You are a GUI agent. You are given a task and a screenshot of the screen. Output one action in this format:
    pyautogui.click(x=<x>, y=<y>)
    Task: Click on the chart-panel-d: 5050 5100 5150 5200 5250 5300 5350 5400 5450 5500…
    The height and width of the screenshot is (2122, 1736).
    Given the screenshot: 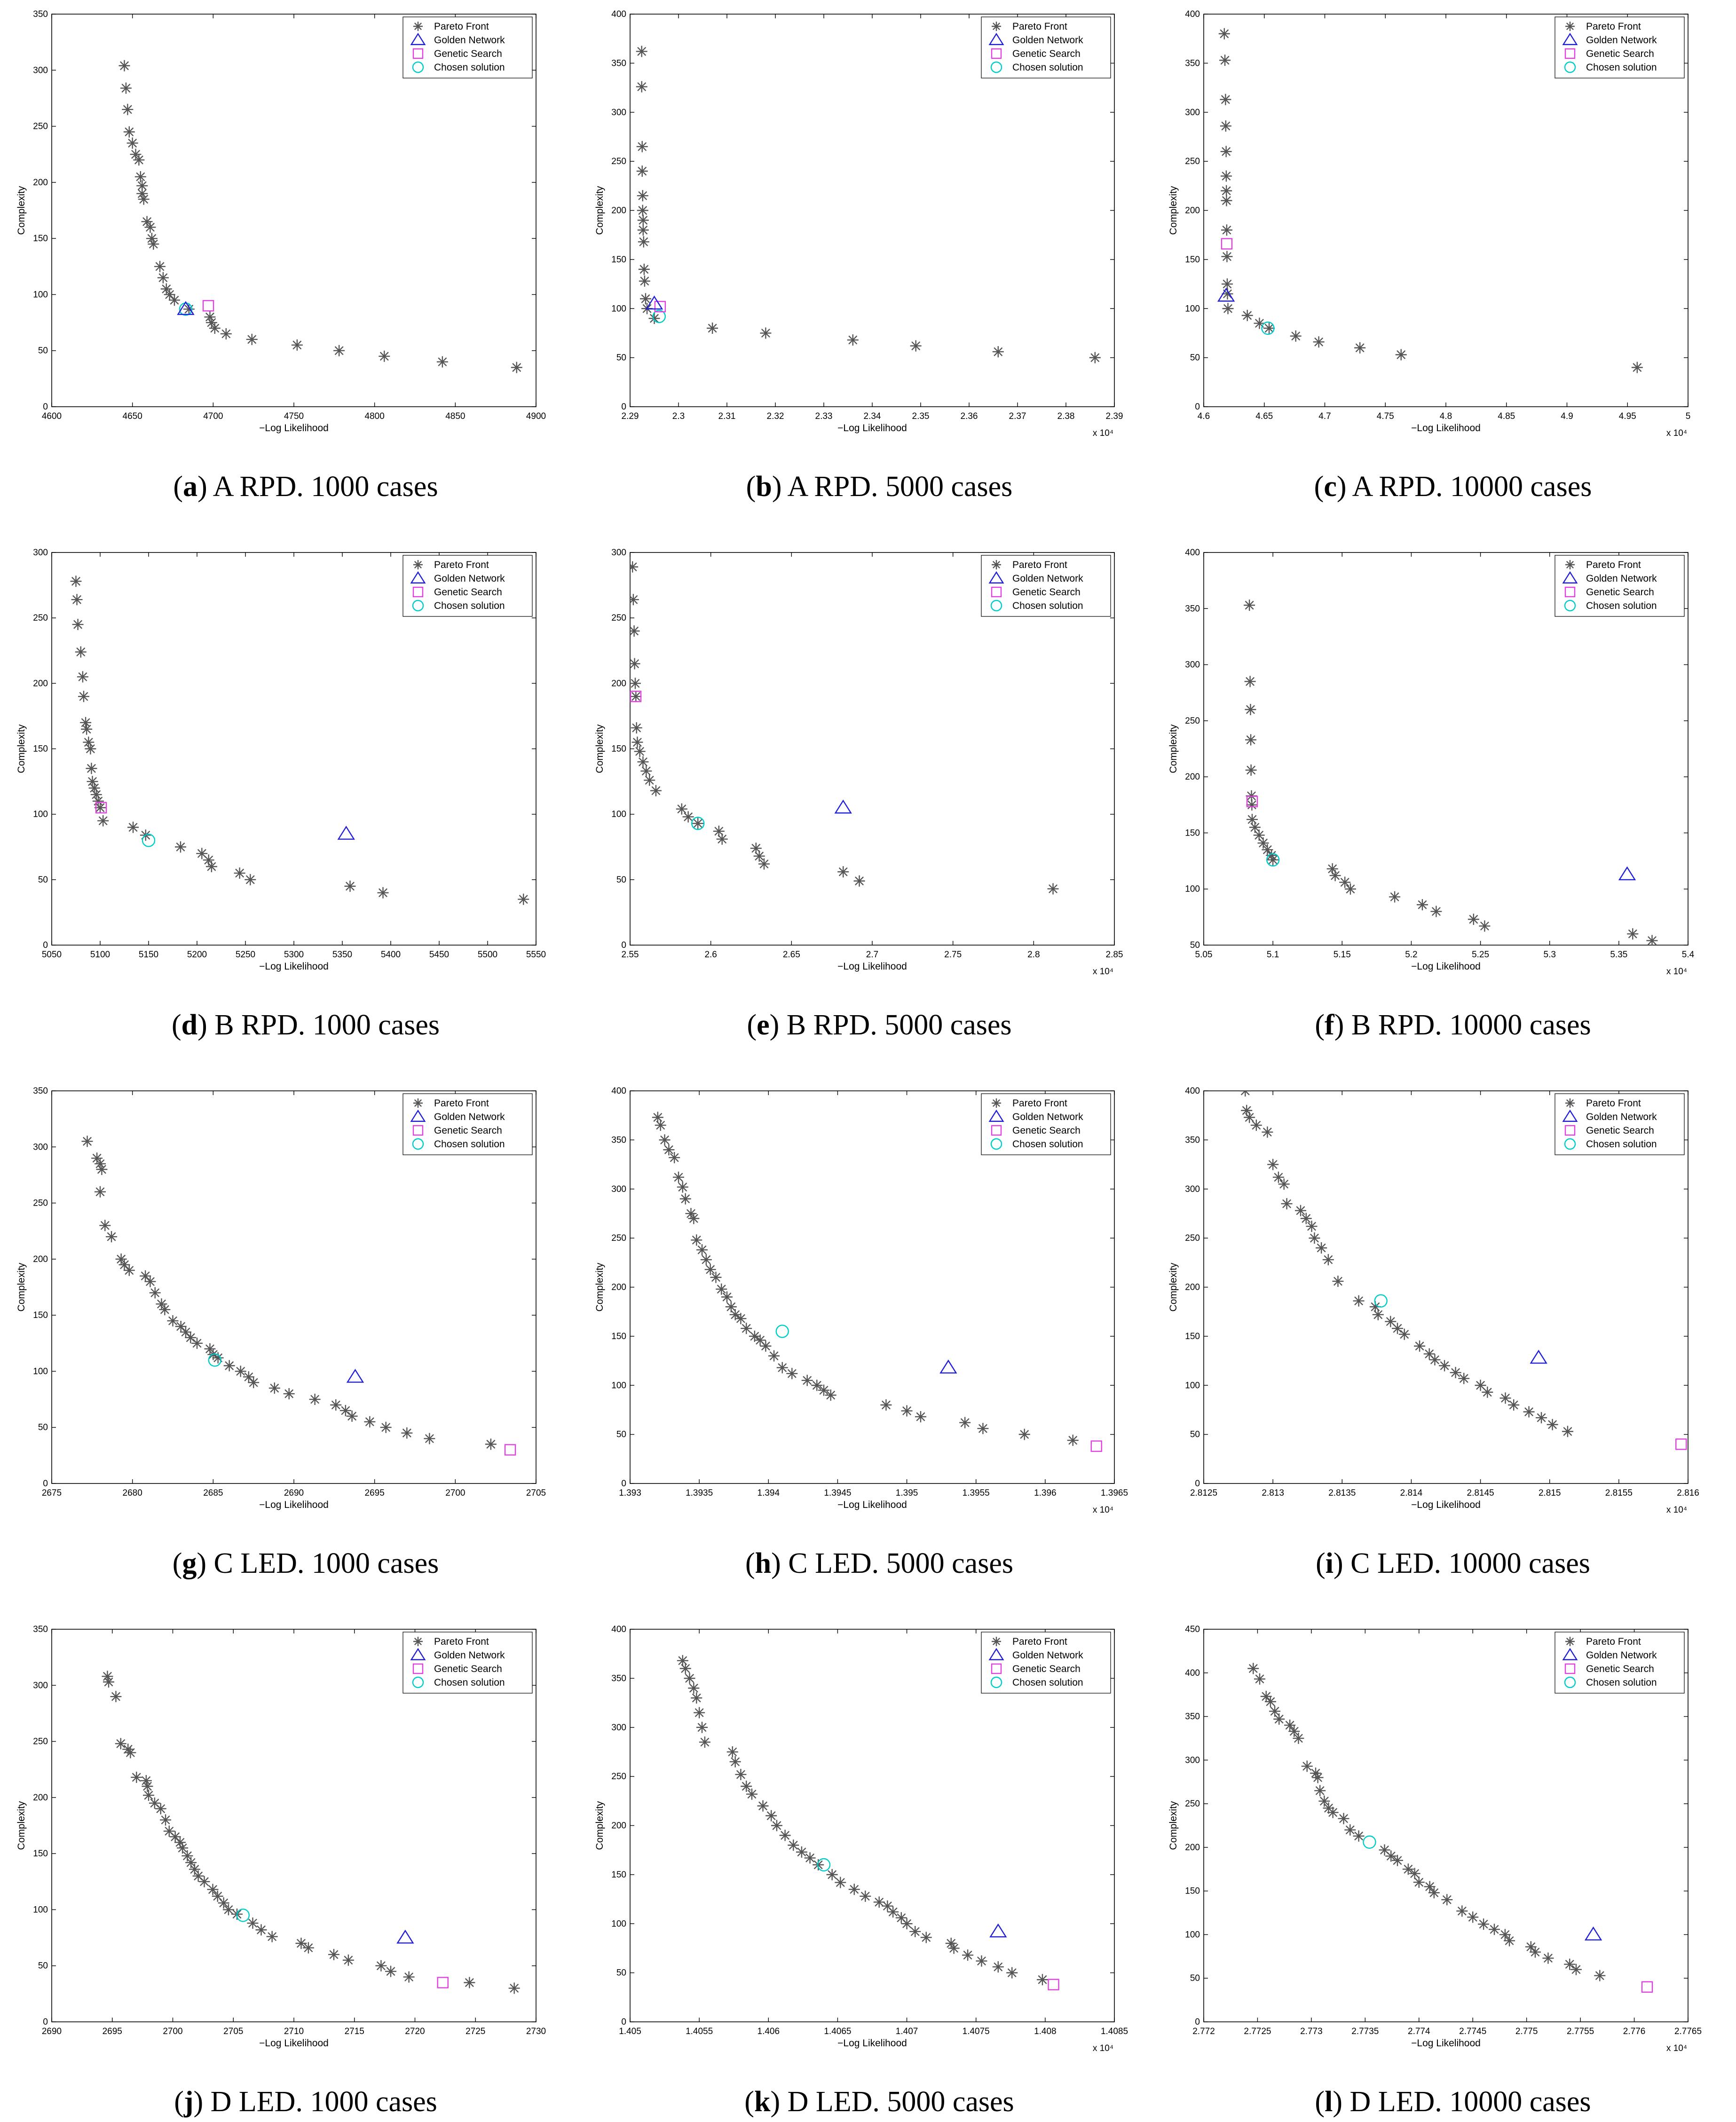 What is the action you would take?
    pyautogui.click(x=281, y=794)
    